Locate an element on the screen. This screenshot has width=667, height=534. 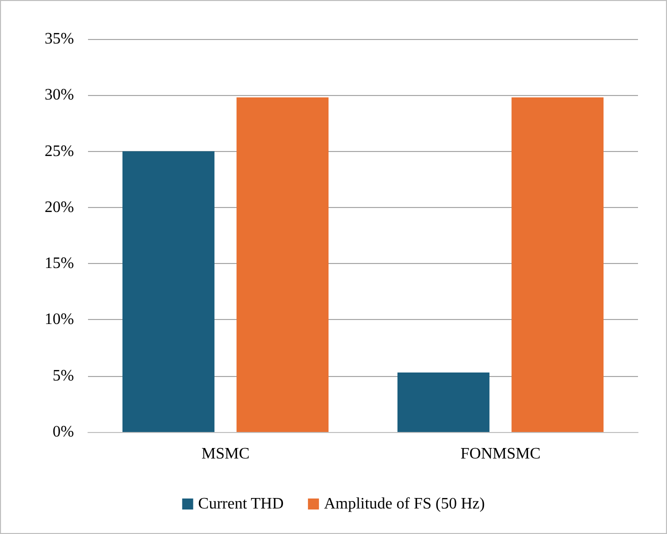
y-tick-label: 35% is located at coordinates (59, 39).